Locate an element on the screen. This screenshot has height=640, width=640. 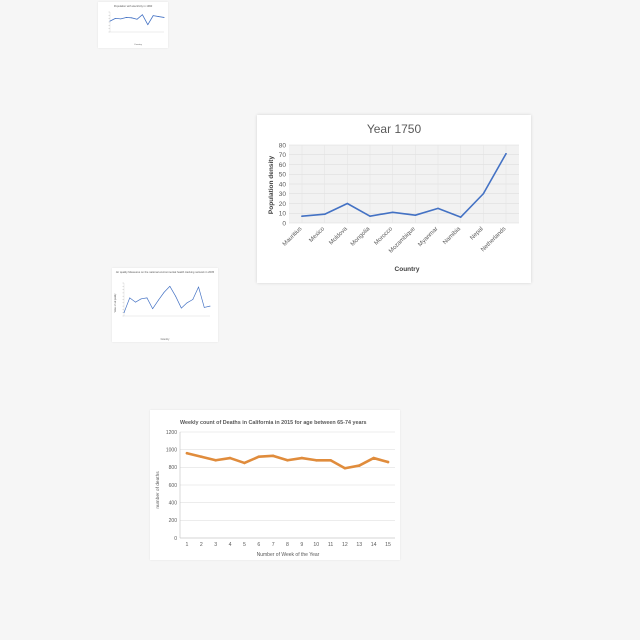
y-tick-label: 30 is located at coordinates (283, 194).